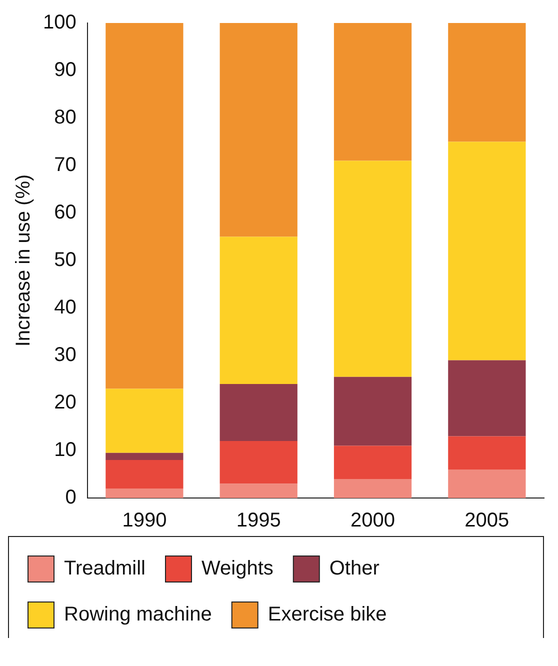  Describe the element at coordinates (65, 355) in the screenshot. I see `y-tick-label: 30` at that location.